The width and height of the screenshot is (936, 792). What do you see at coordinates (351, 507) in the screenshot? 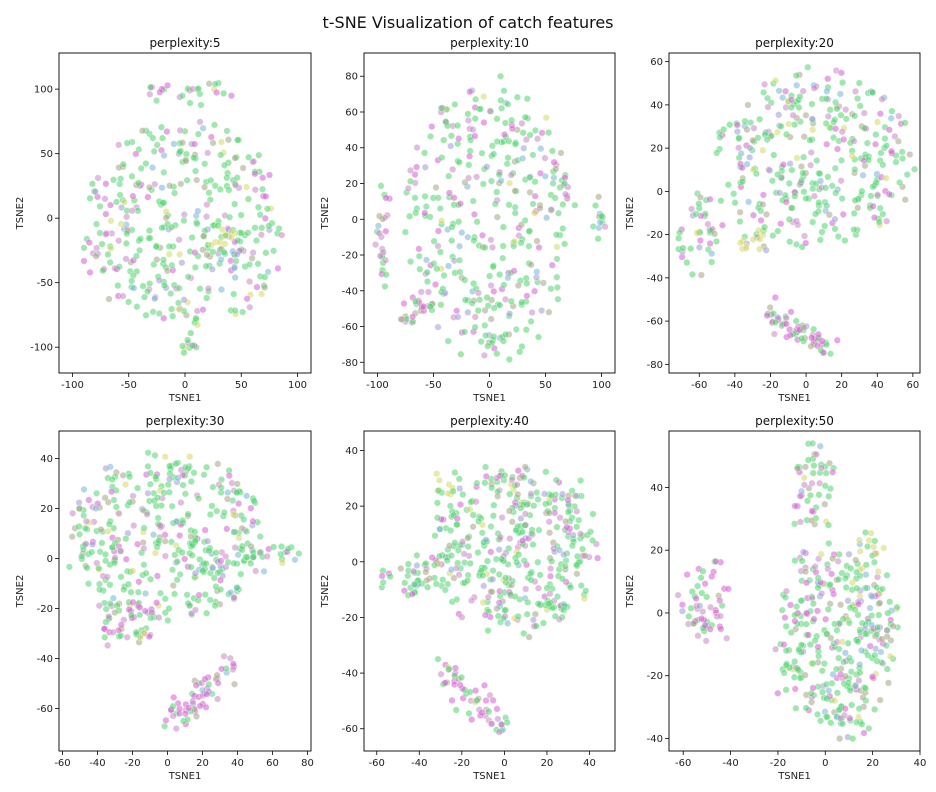
I see `y-tick-label: 20` at bounding box center [351, 507].